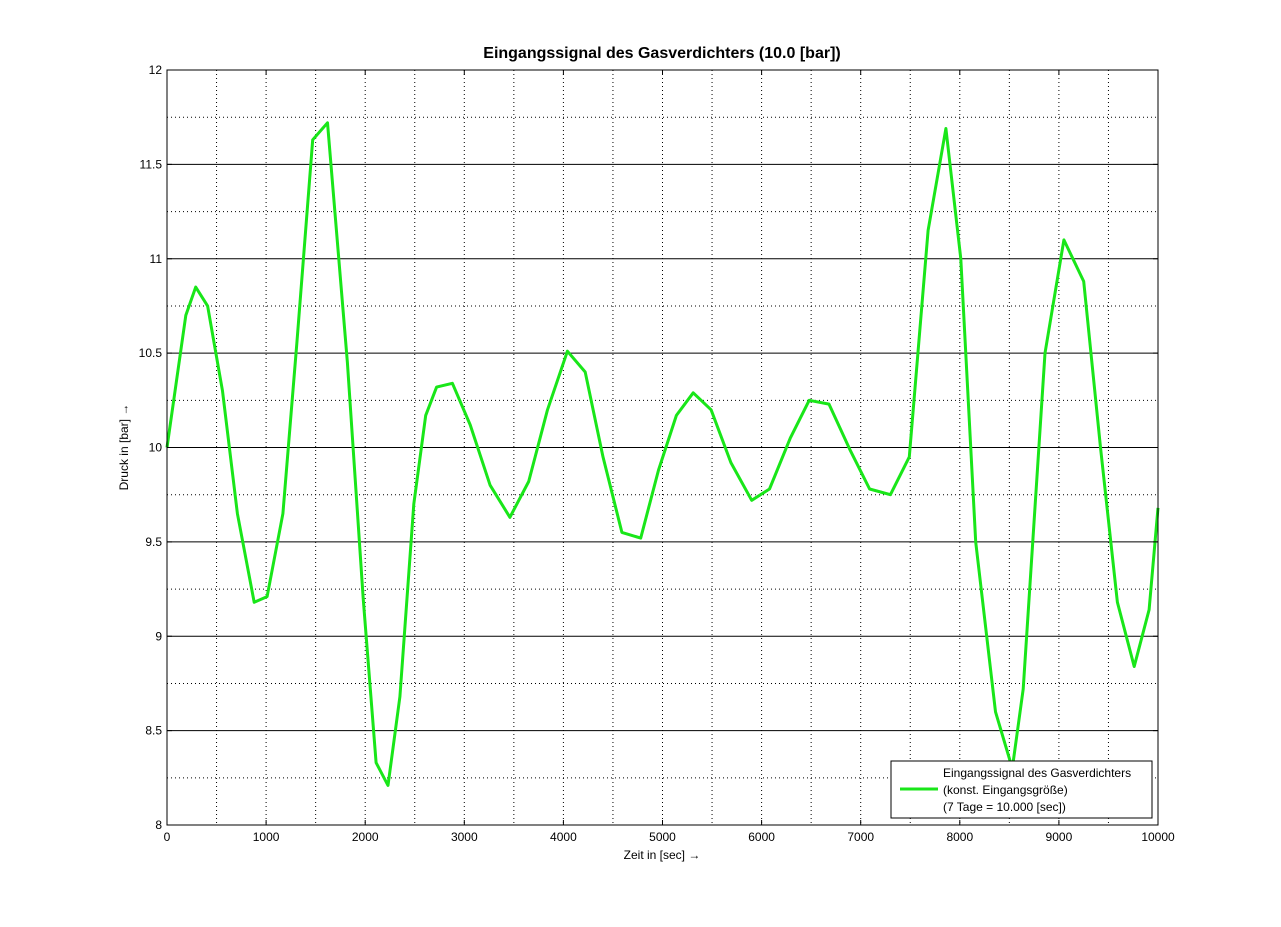 The image size is (1281, 927). What do you see at coordinates (156, 70) in the screenshot?
I see `y-tick-label: 12` at bounding box center [156, 70].